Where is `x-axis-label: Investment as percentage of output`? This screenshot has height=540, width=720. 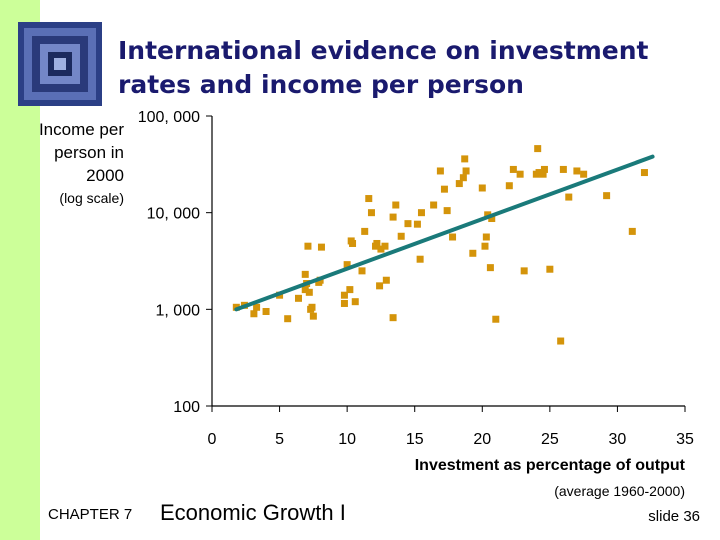
x-axis-label: Investment as percentage of output is located at coordinates (549, 465).